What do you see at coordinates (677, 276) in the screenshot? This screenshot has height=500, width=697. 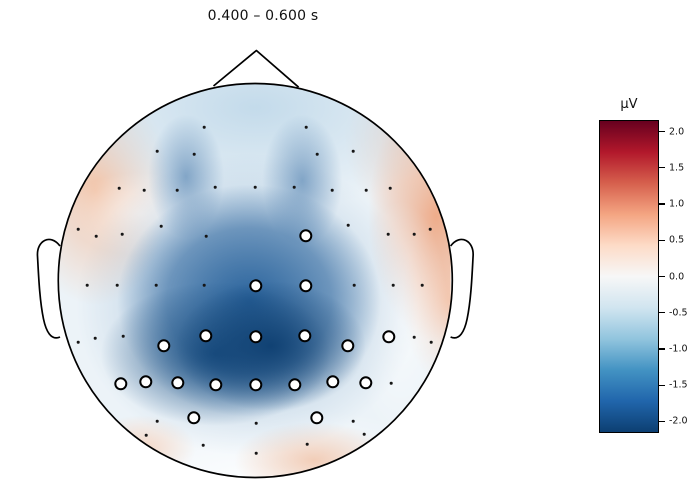 I see `colorbar-tick-label: 0.0` at bounding box center [677, 276].